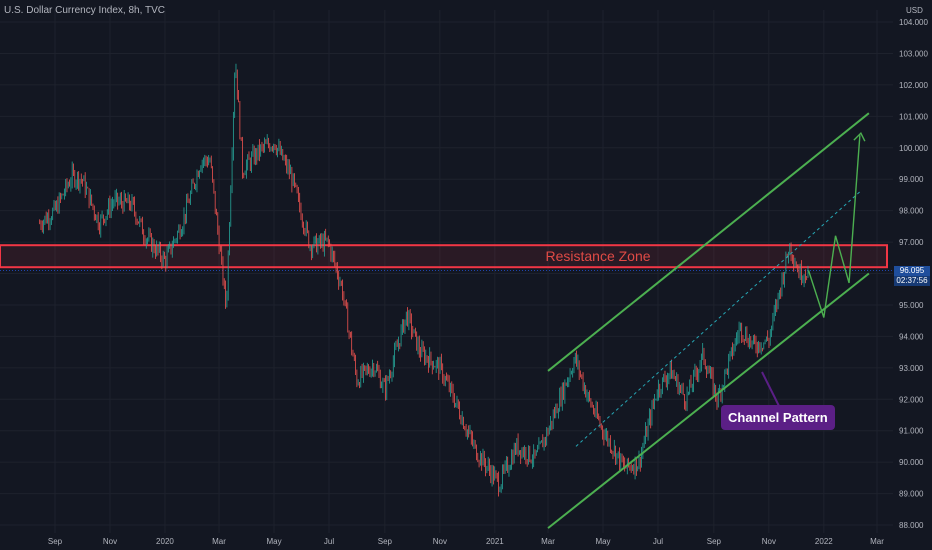 This screenshot has width=932, height=550. Describe the element at coordinates (859, 136) in the screenshot. I see `projection-arrowhead` at that location.